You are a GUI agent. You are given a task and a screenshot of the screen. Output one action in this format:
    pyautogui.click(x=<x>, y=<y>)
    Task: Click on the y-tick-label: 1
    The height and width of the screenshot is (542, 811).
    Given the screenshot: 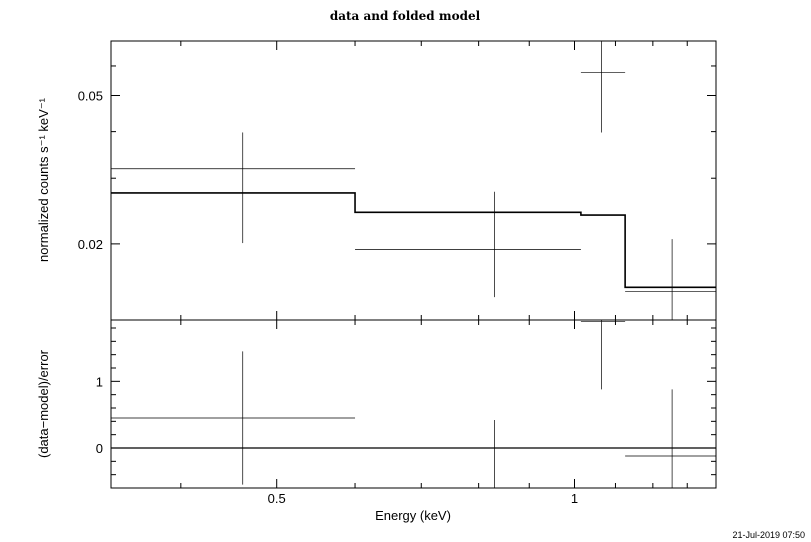 What is the action you would take?
    pyautogui.click(x=99, y=381)
    